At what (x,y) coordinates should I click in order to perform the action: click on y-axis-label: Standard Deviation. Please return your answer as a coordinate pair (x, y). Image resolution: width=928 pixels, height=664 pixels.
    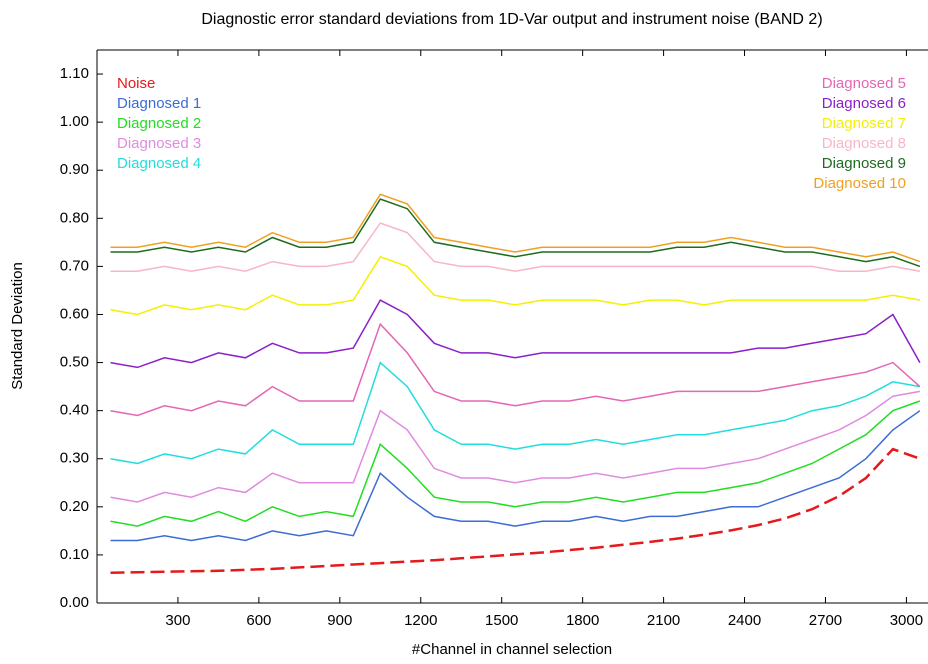
    Looking at the image, I should click on (17, 326).